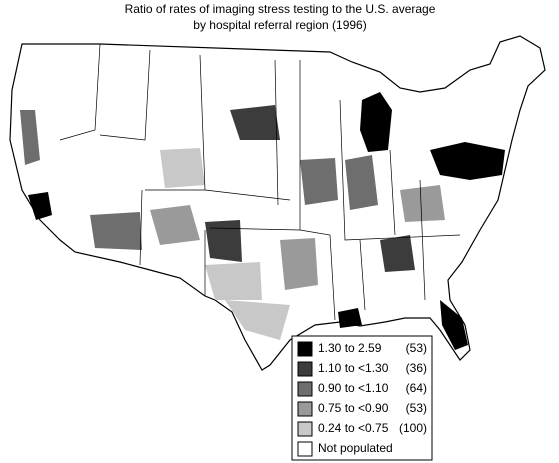 The image size is (559, 463). I want to click on legend-label: 1.30 to 2.59, so click(350, 348).